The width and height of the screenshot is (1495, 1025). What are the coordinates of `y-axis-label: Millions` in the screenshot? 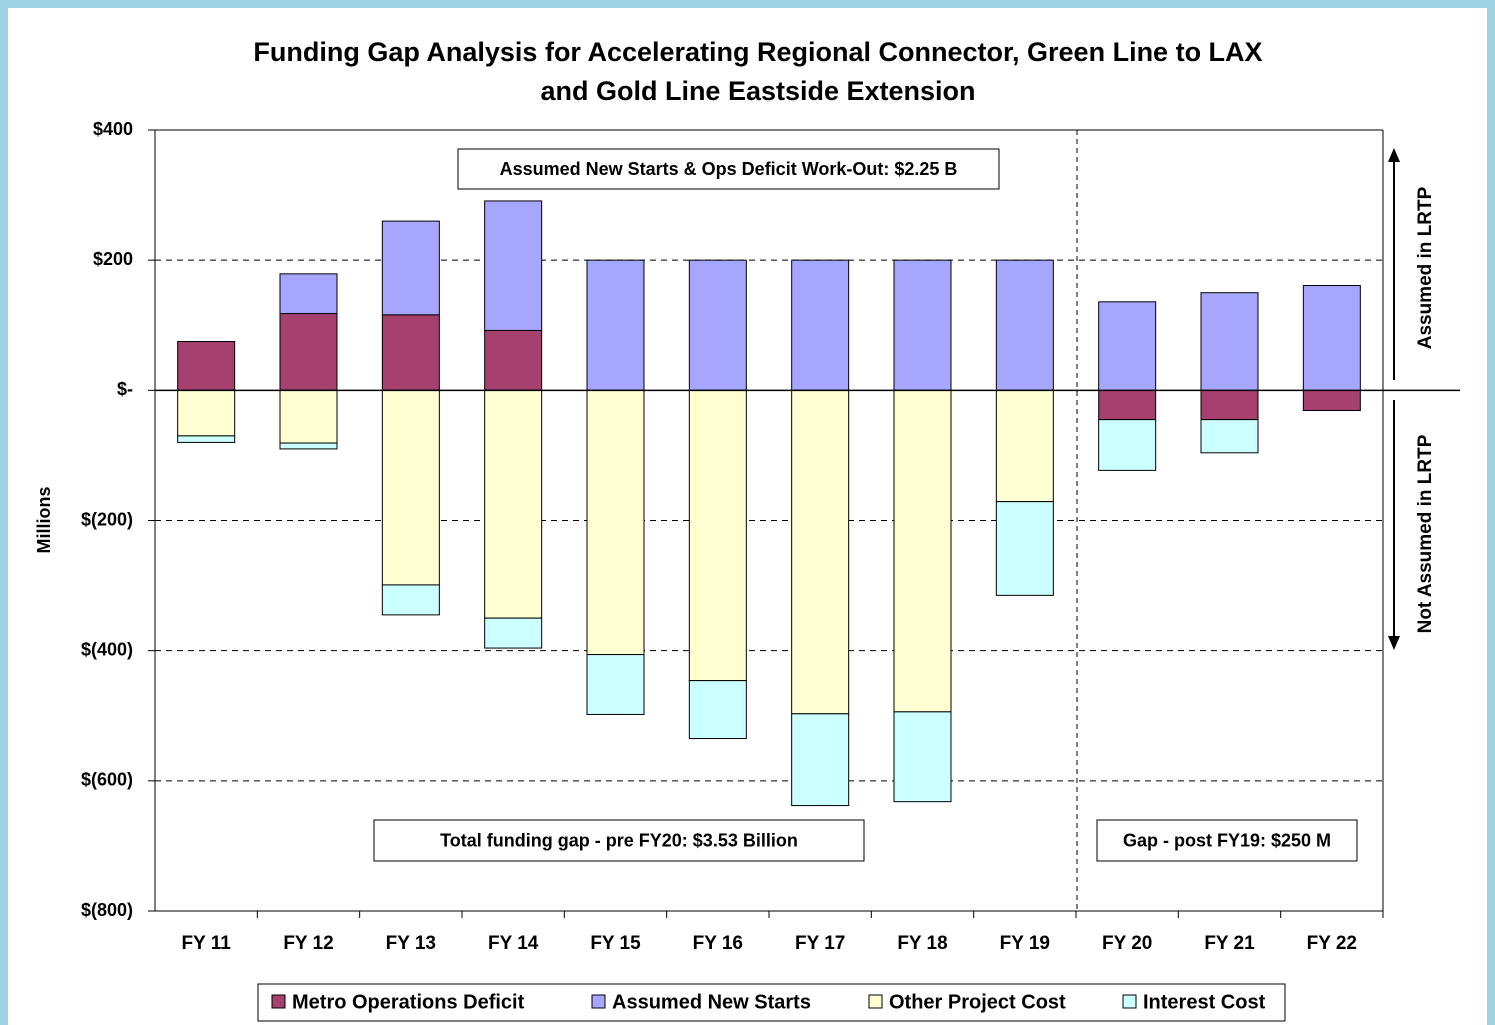 It's located at (44, 520).